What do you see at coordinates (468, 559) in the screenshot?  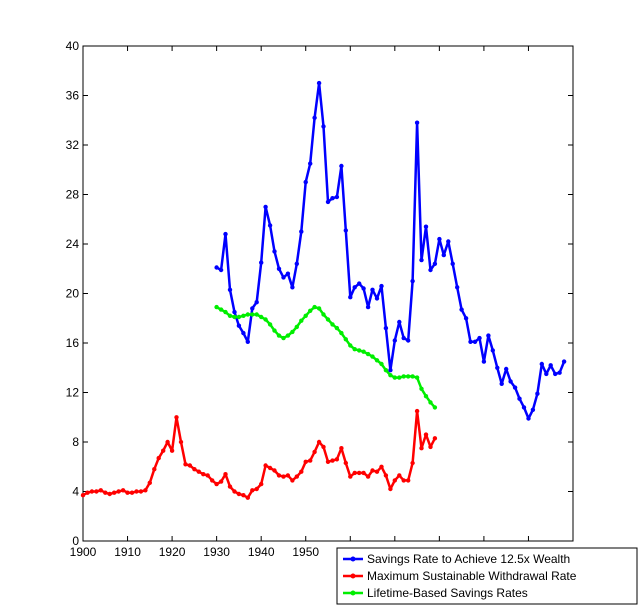 I see `legend-label: Savings Rate to Achieve 12.5x Wealth` at bounding box center [468, 559].